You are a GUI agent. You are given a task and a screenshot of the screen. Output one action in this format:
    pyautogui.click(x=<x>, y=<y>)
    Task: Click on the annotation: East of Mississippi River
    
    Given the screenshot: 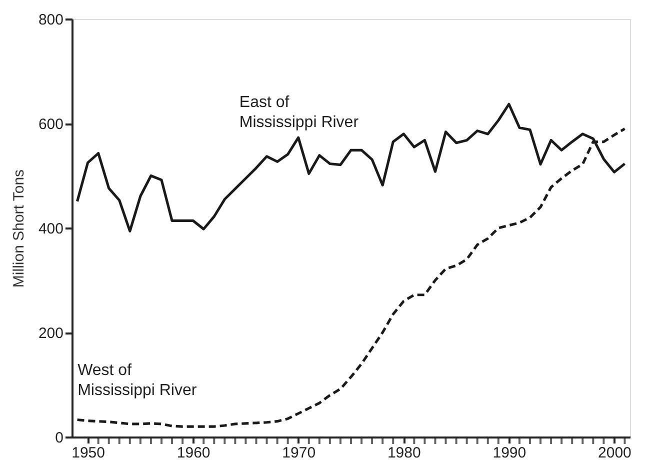 What is the action you would take?
    pyautogui.click(x=299, y=113)
    